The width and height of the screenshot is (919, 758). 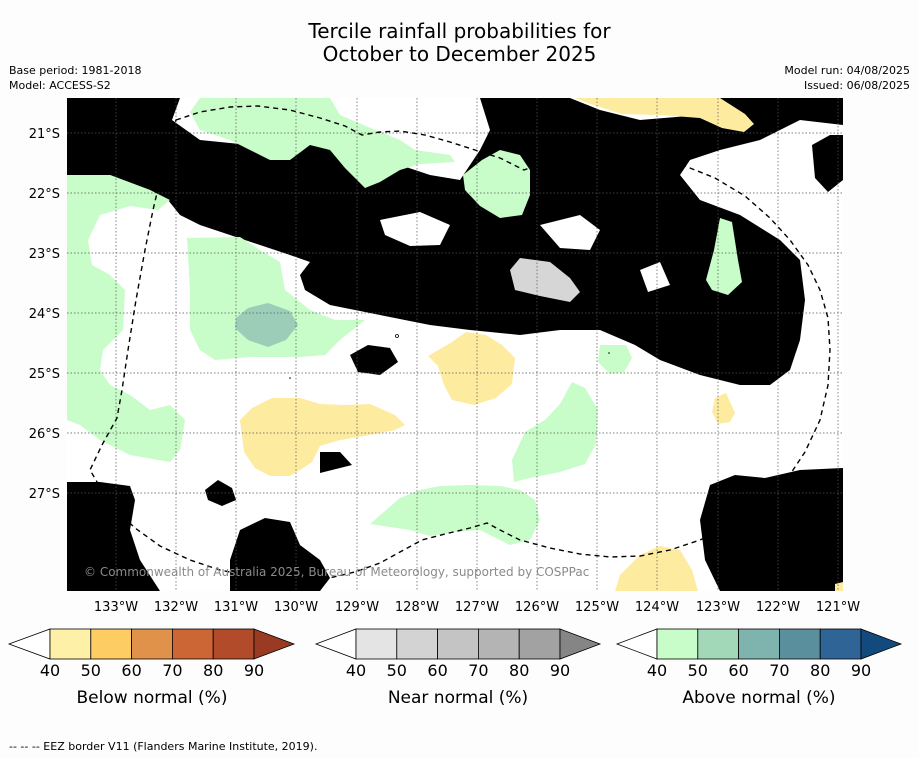 I want to click on neutral-gaps, so click(x=379, y=248).